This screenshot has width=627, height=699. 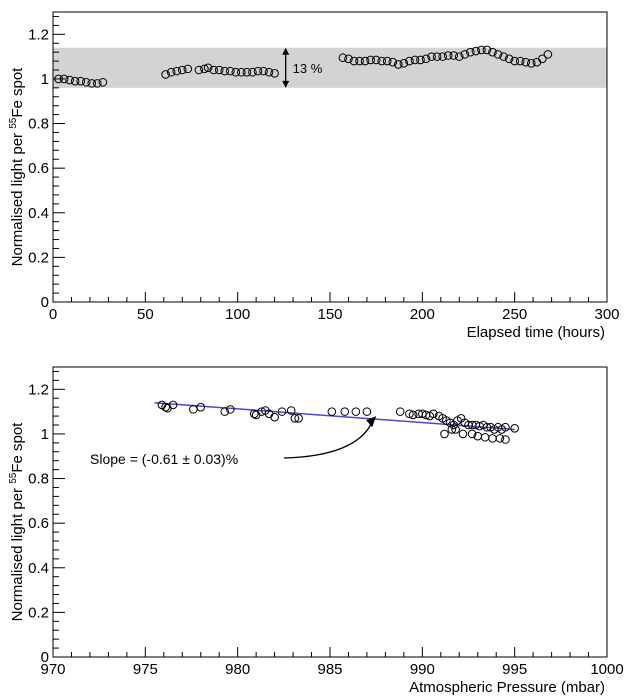 I want to click on y-tick-label: 0.4, so click(x=38, y=213).